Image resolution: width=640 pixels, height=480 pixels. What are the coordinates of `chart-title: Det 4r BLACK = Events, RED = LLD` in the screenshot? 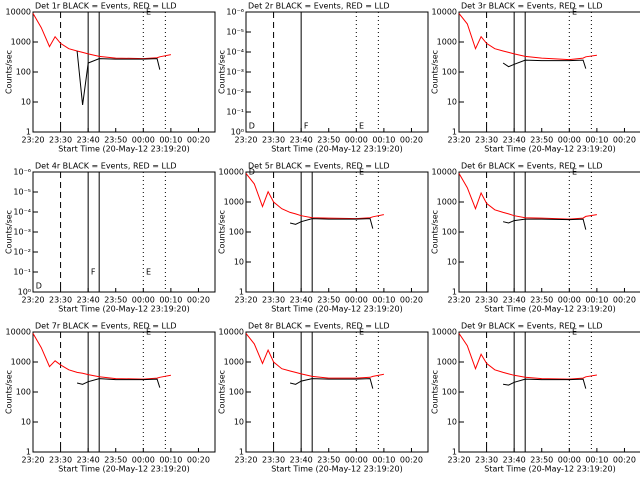 It's located at (106, 166).